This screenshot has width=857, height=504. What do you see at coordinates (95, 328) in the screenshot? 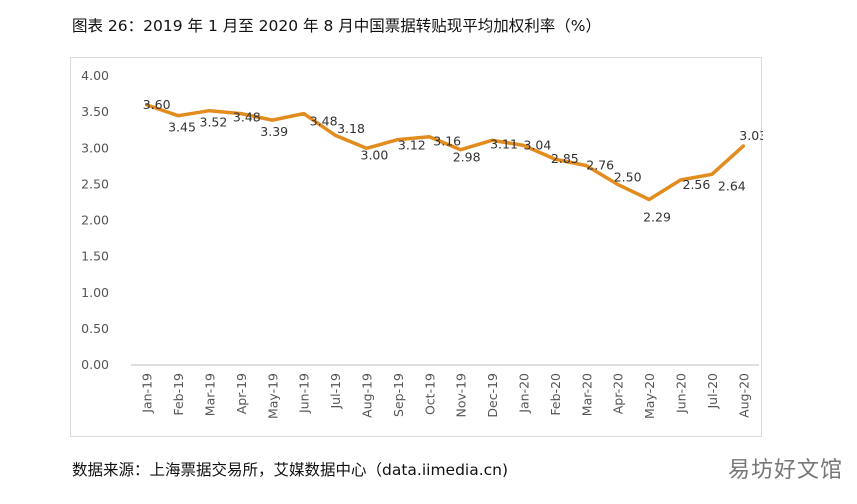
I see `y-tick-label: 0.50` at bounding box center [95, 328].